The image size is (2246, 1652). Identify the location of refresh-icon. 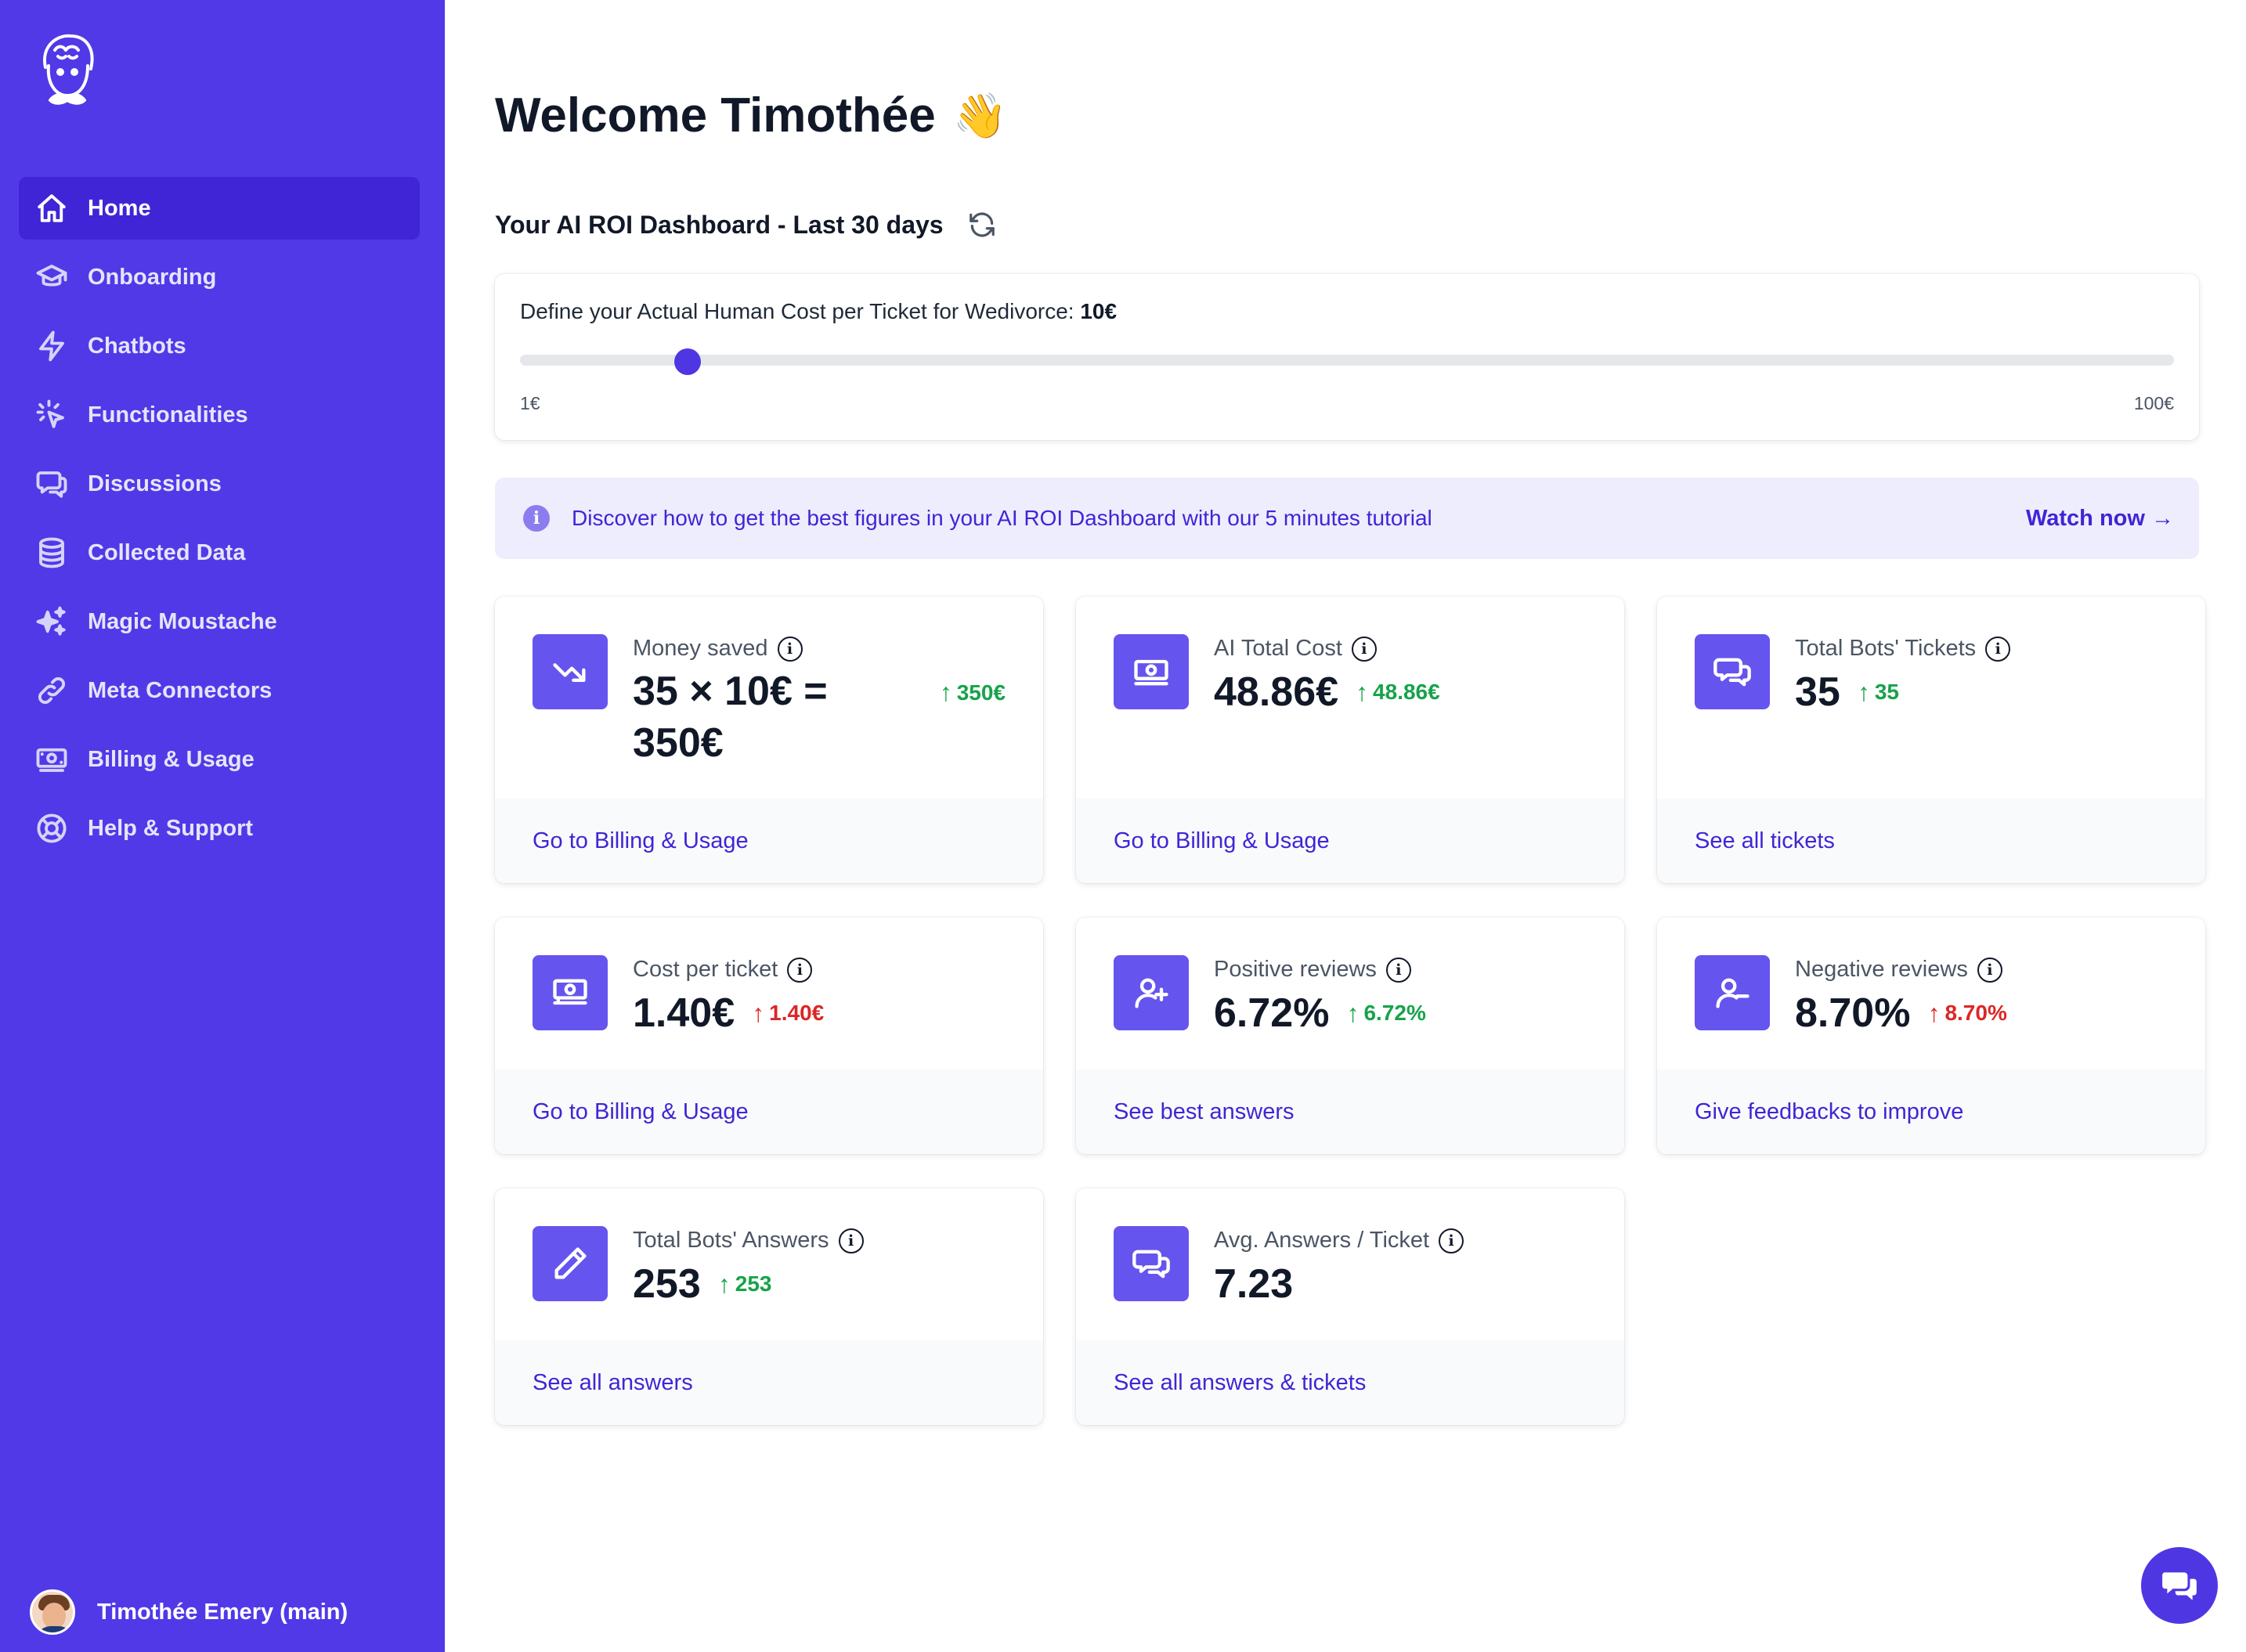
(982, 225).